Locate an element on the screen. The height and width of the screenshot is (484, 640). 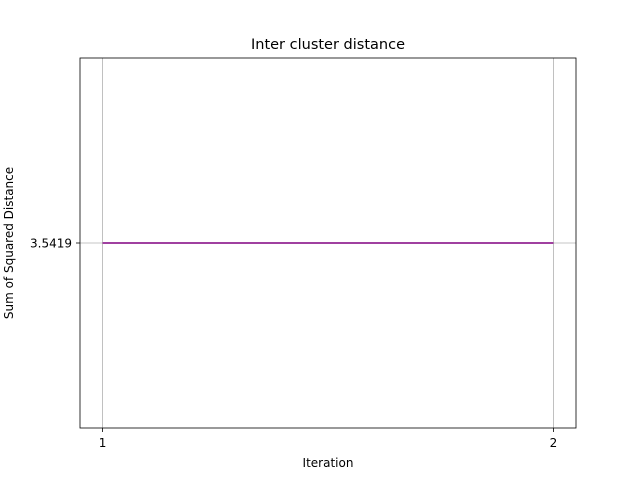
y-tick-label: 3.5419 is located at coordinates (51, 244).